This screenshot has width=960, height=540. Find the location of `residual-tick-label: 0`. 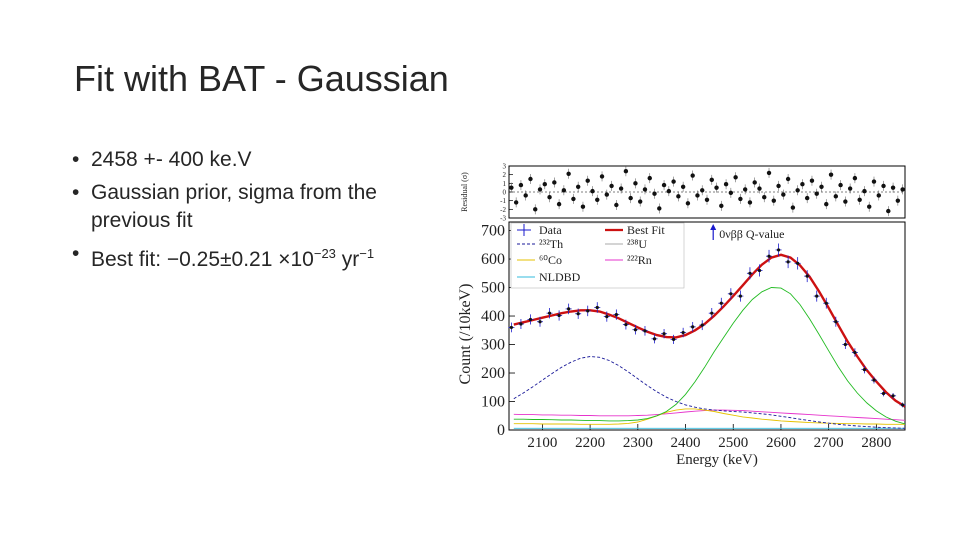

residual-tick-label: 0 is located at coordinates (505, 193).